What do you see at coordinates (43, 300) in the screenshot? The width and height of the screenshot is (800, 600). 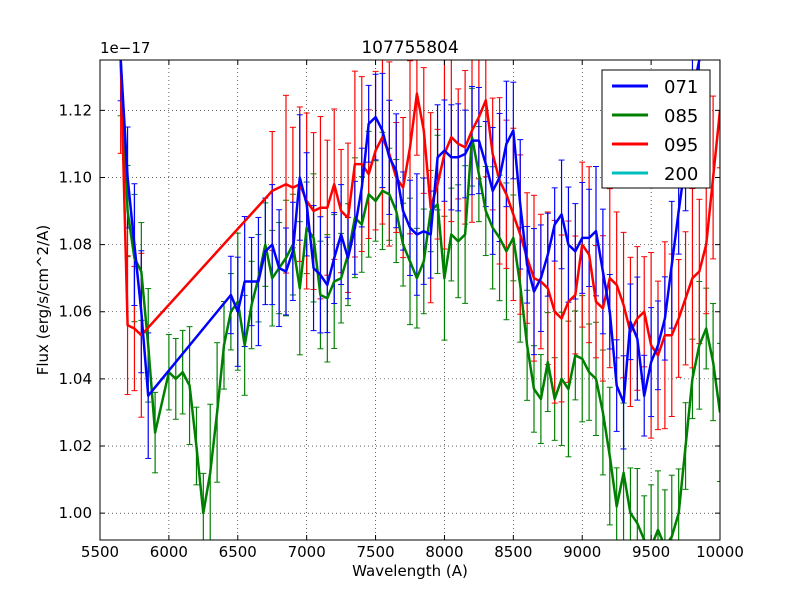 I see `y-axis-label: Flux (erg/s/cm^2/A)` at bounding box center [43, 300].